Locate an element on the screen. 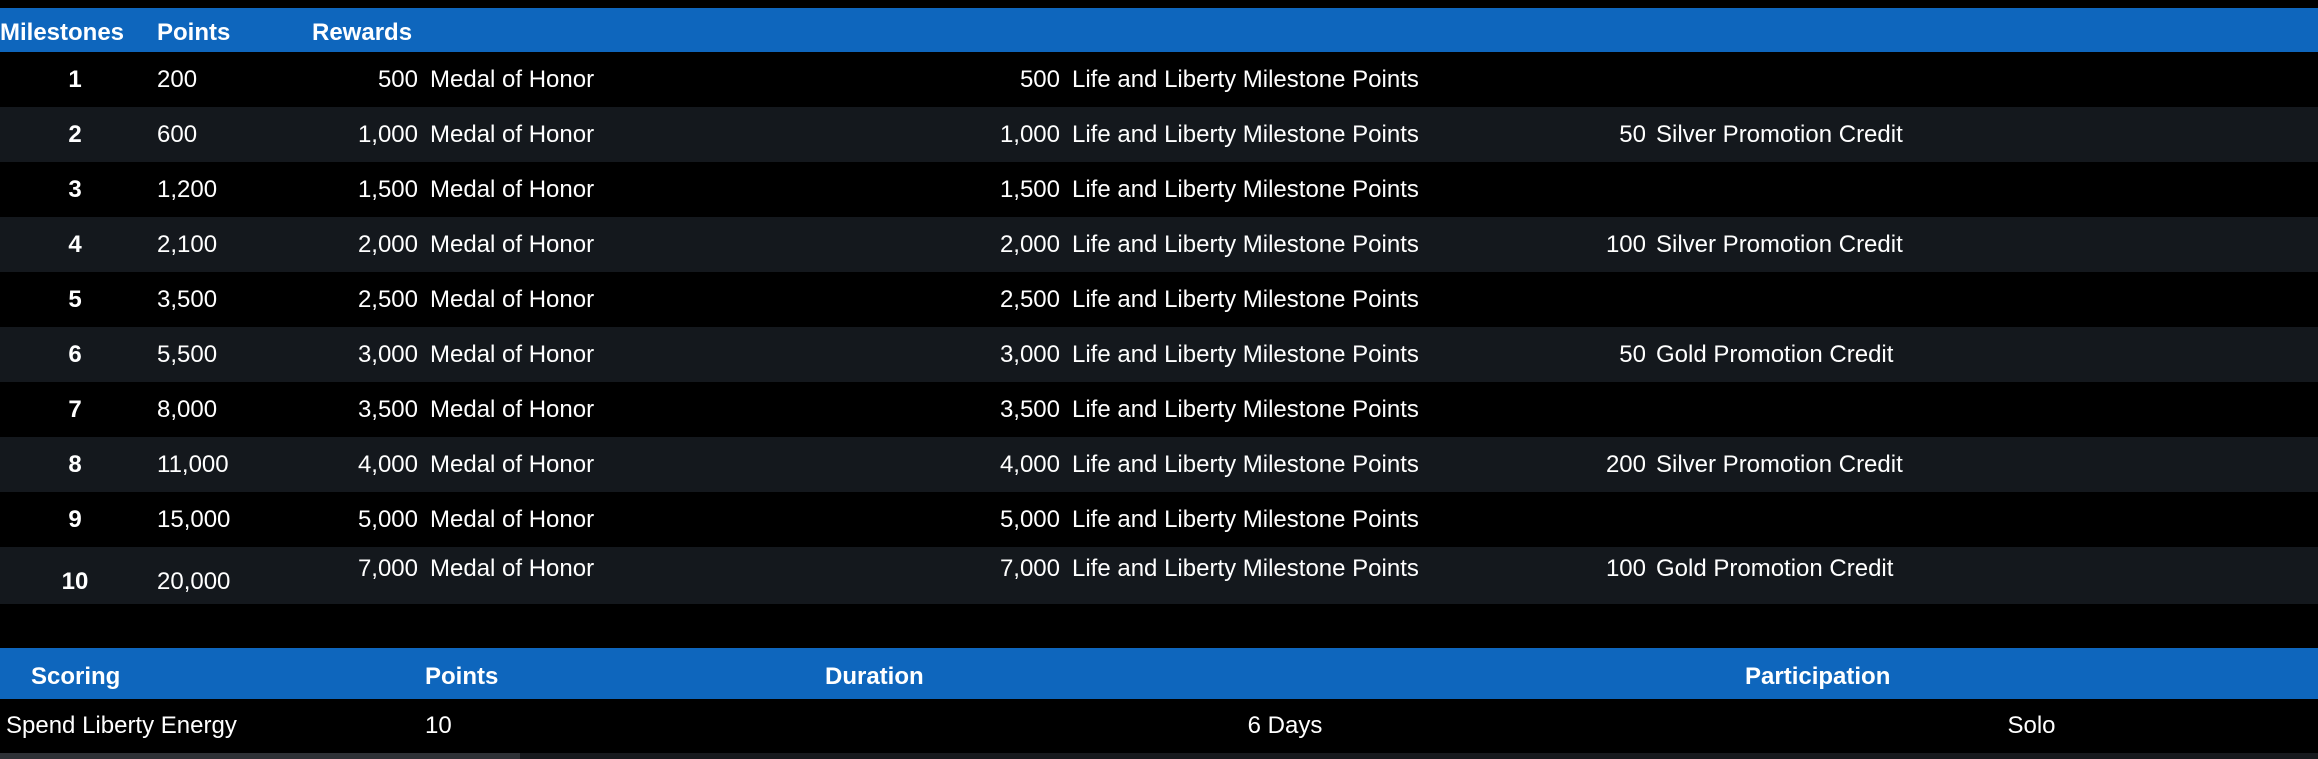 Image resolution: width=2318 pixels, height=759 pixels. horizontal-scrollbar is located at coordinates (1159, 756).